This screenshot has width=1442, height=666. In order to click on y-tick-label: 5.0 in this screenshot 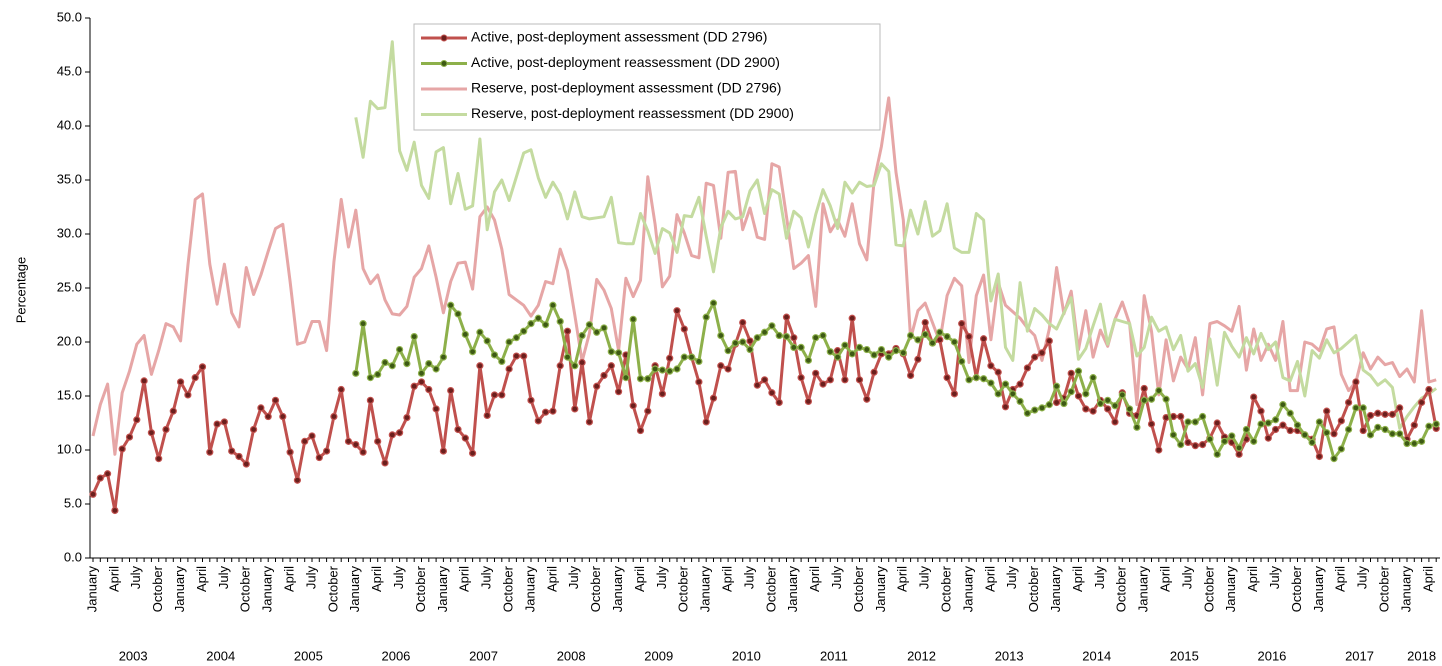, I will do `click(73, 502)`.